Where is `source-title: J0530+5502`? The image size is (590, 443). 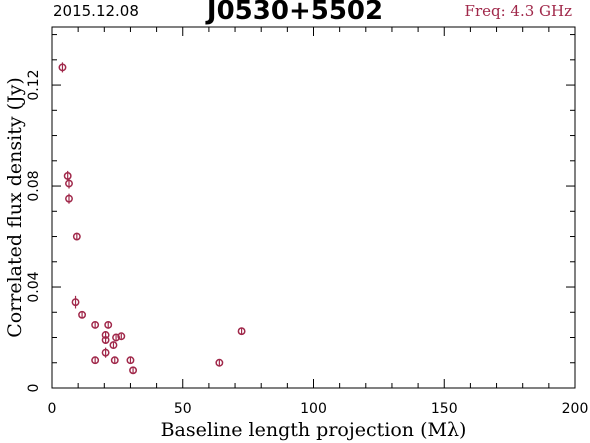
source-title: J0530+5502 is located at coordinates (295, 13).